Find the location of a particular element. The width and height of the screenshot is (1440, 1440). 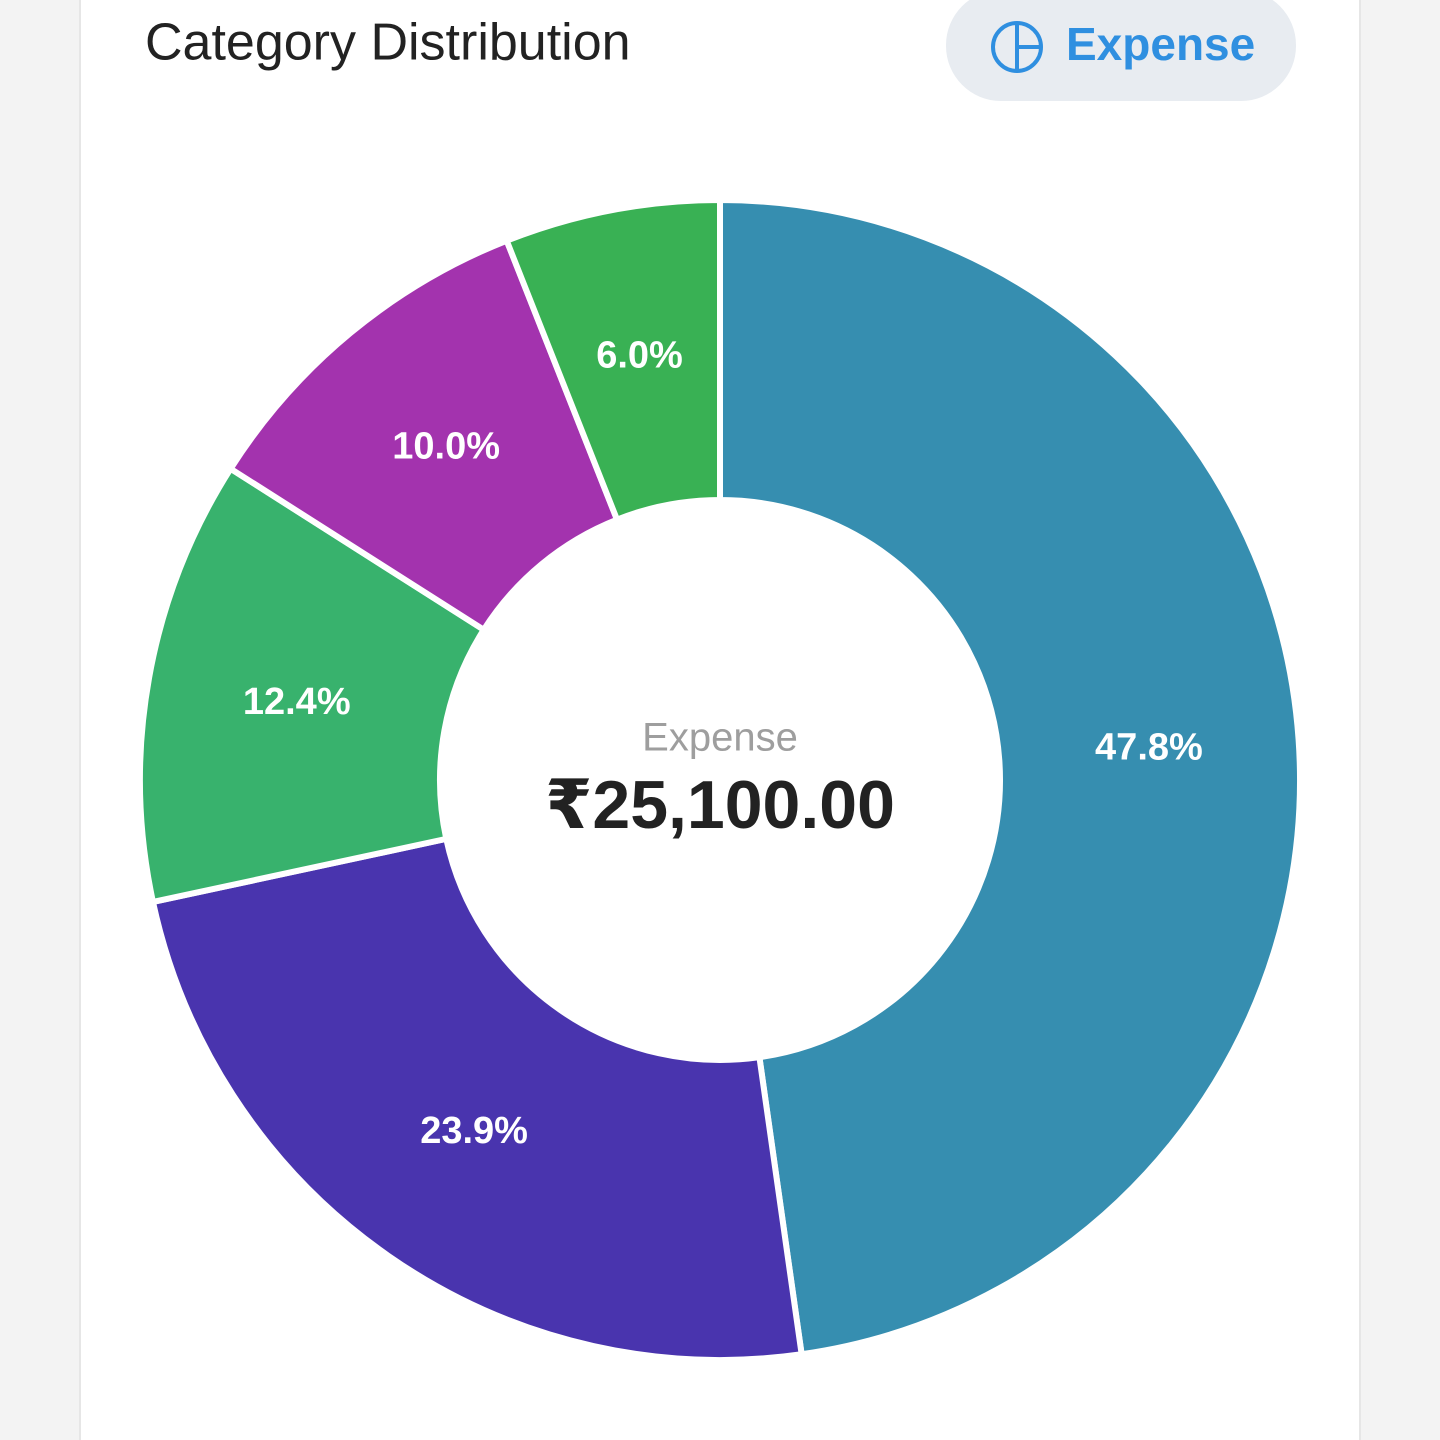

card-title: Category Distribution is located at coordinates (388, 43).